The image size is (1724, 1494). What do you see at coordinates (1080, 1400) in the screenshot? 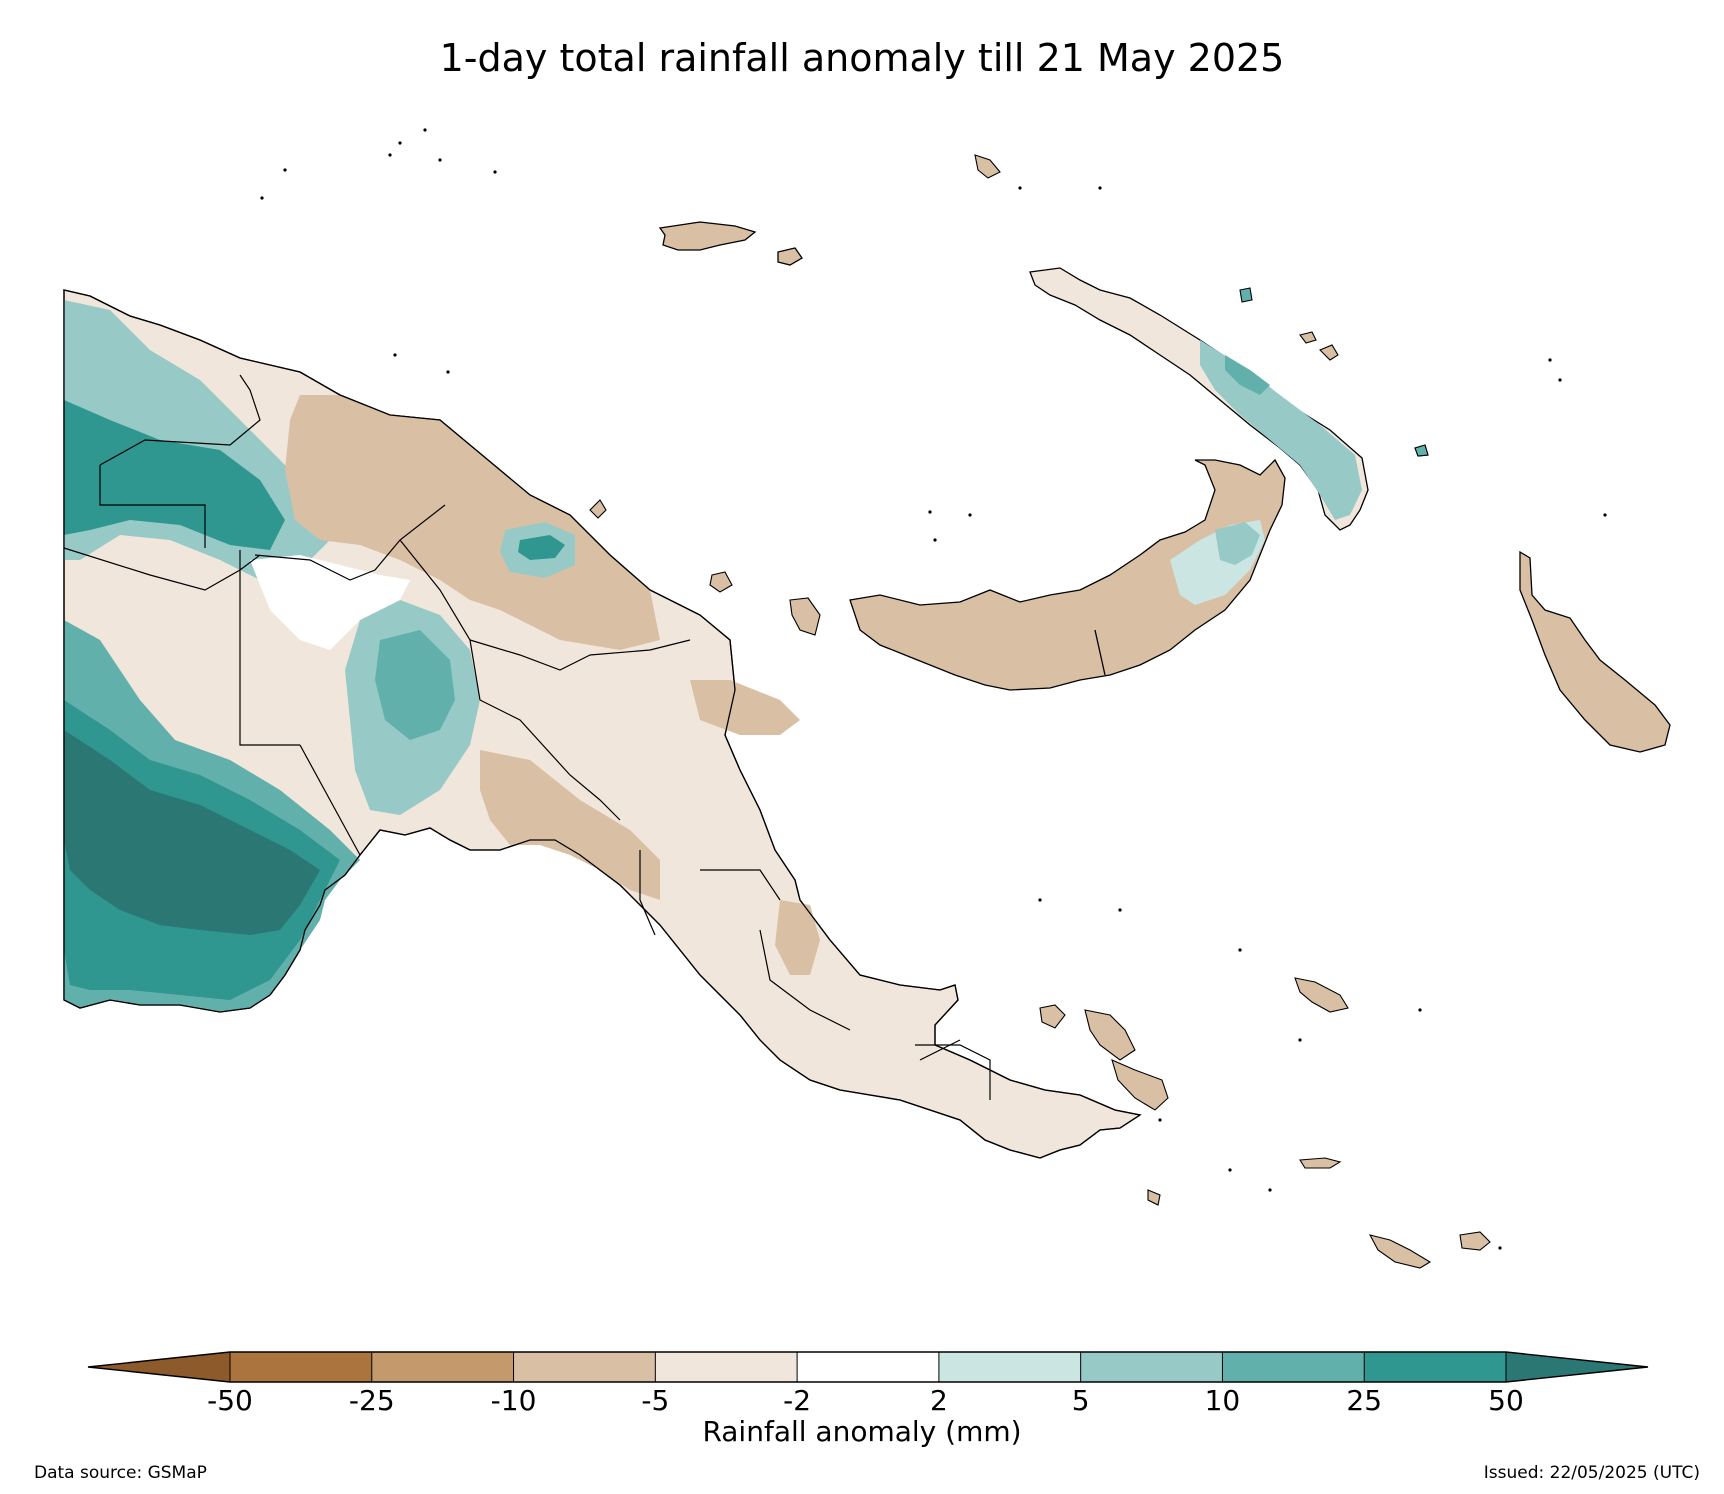
I see `colorbar-tick-label: 5` at bounding box center [1080, 1400].